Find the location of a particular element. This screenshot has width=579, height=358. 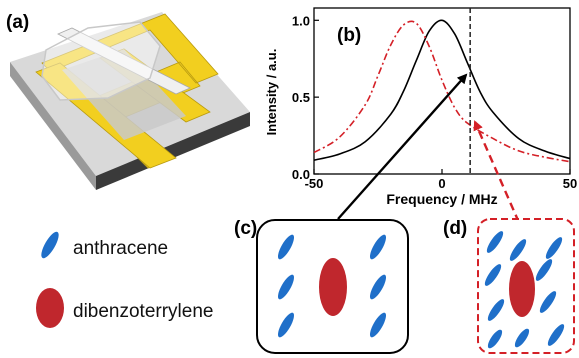

y-tick-label: 0.0 is located at coordinates (301, 174).